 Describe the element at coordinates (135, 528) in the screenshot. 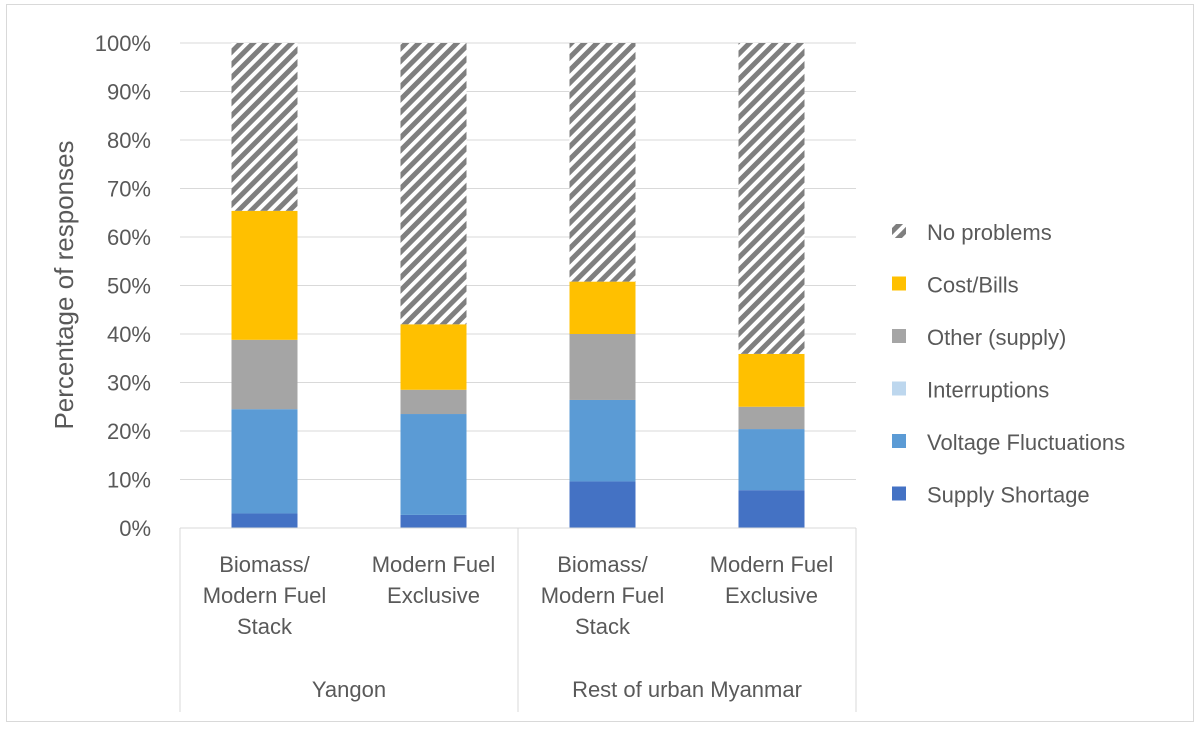

I see `y-tick-label: 0%` at that location.